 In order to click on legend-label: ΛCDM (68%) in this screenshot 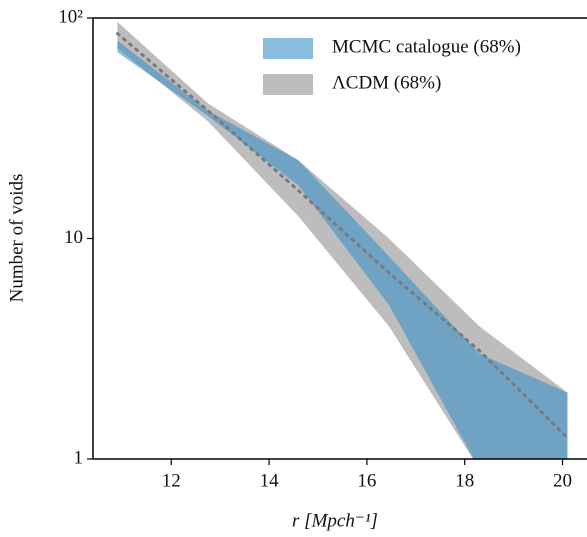, I will do `click(386, 82)`.